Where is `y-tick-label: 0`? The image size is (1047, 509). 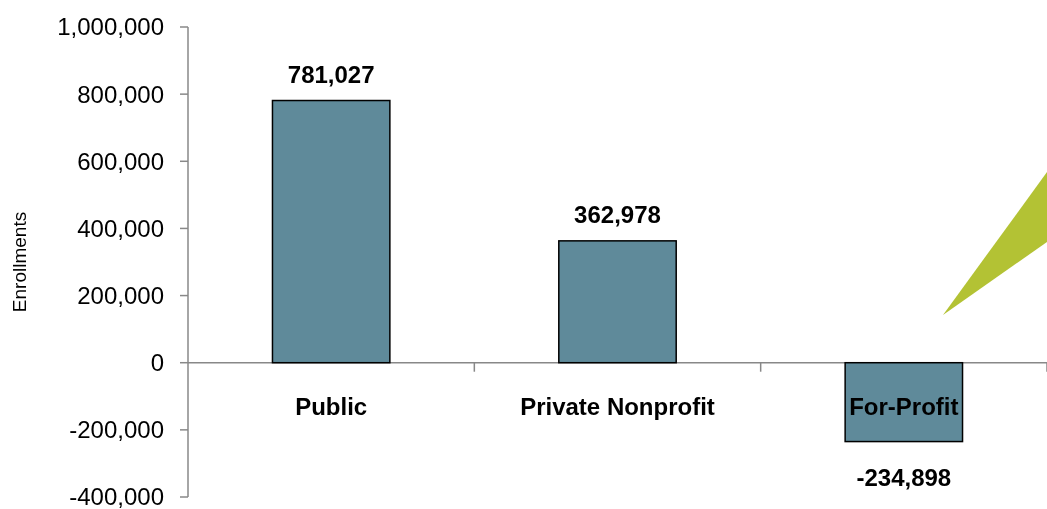 y-tick-label: 0 is located at coordinates (157, 363).